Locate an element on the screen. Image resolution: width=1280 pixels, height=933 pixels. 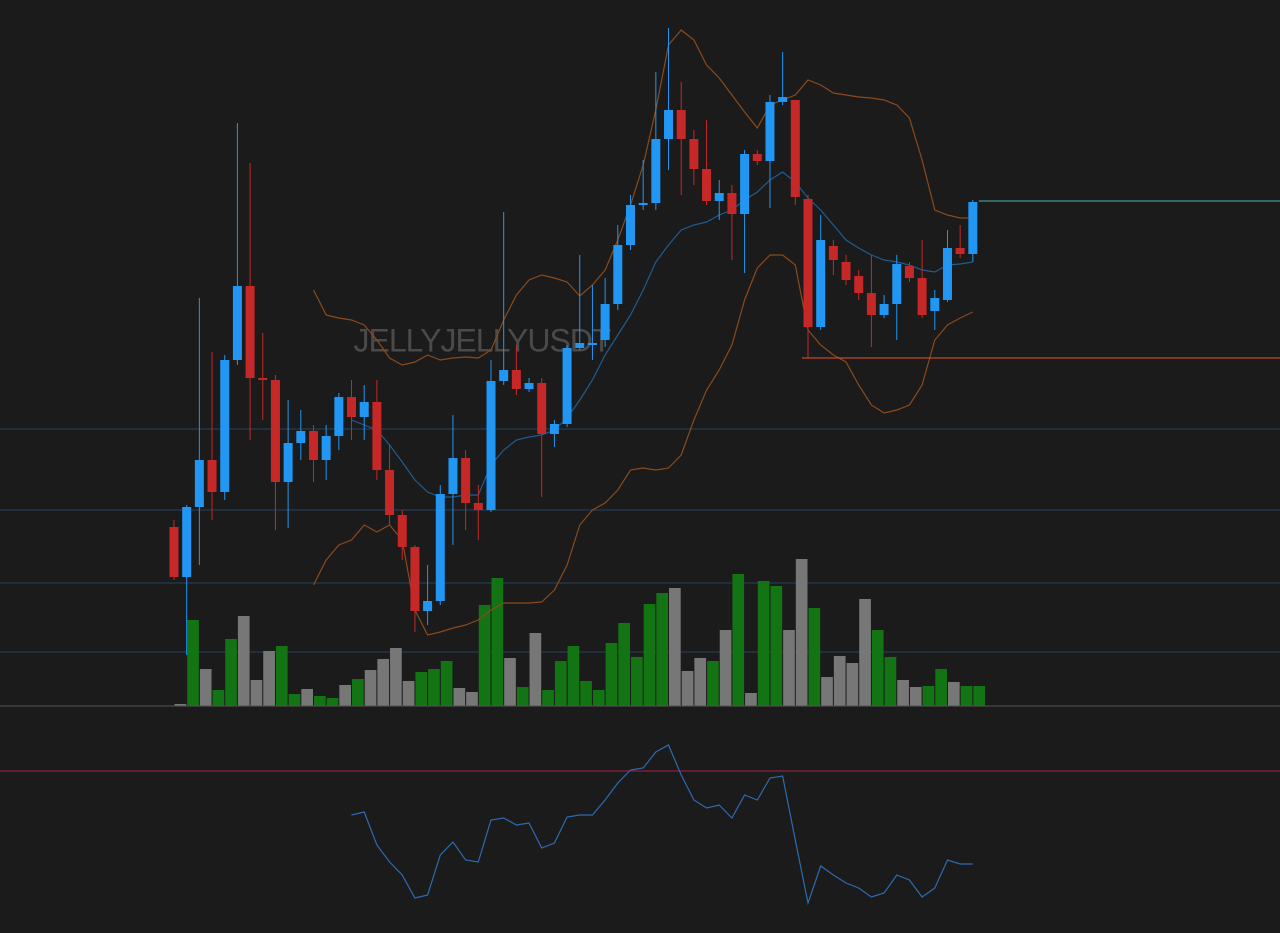
watermark: JELLYJELLYUSDT is located at coordinates (482, 340).